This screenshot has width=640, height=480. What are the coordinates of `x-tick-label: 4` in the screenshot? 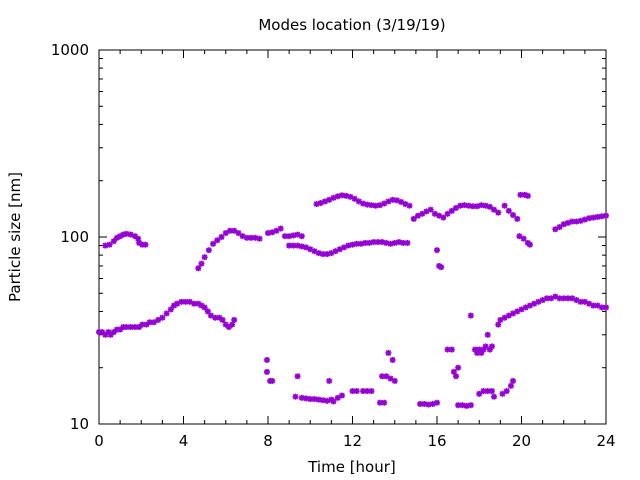 It's located at (184, 441).